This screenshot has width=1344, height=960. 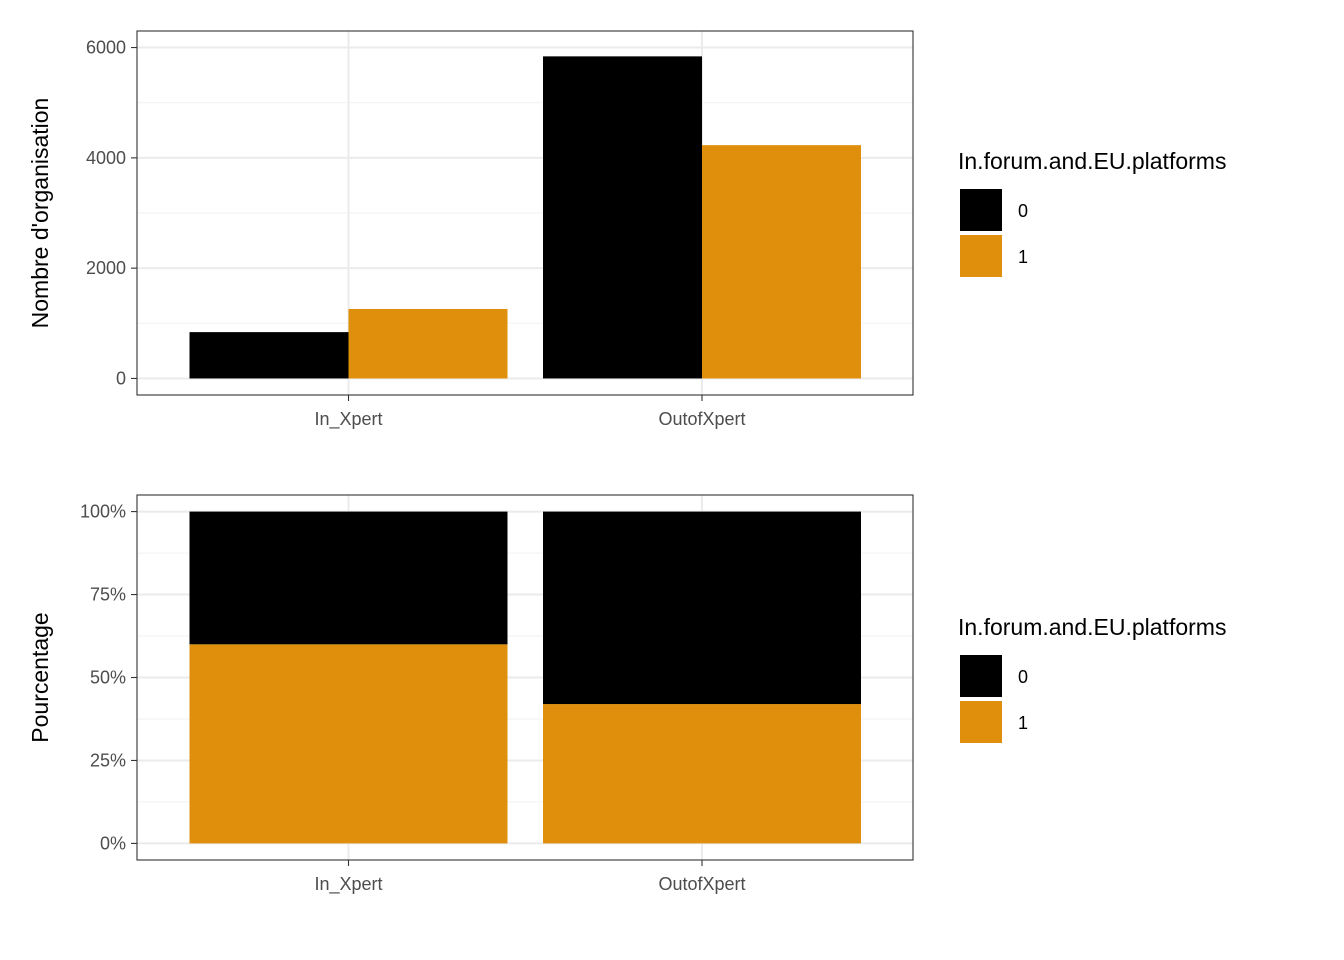 I want to click on count-legend-label-0: 0, so click(x=1023, y=211).